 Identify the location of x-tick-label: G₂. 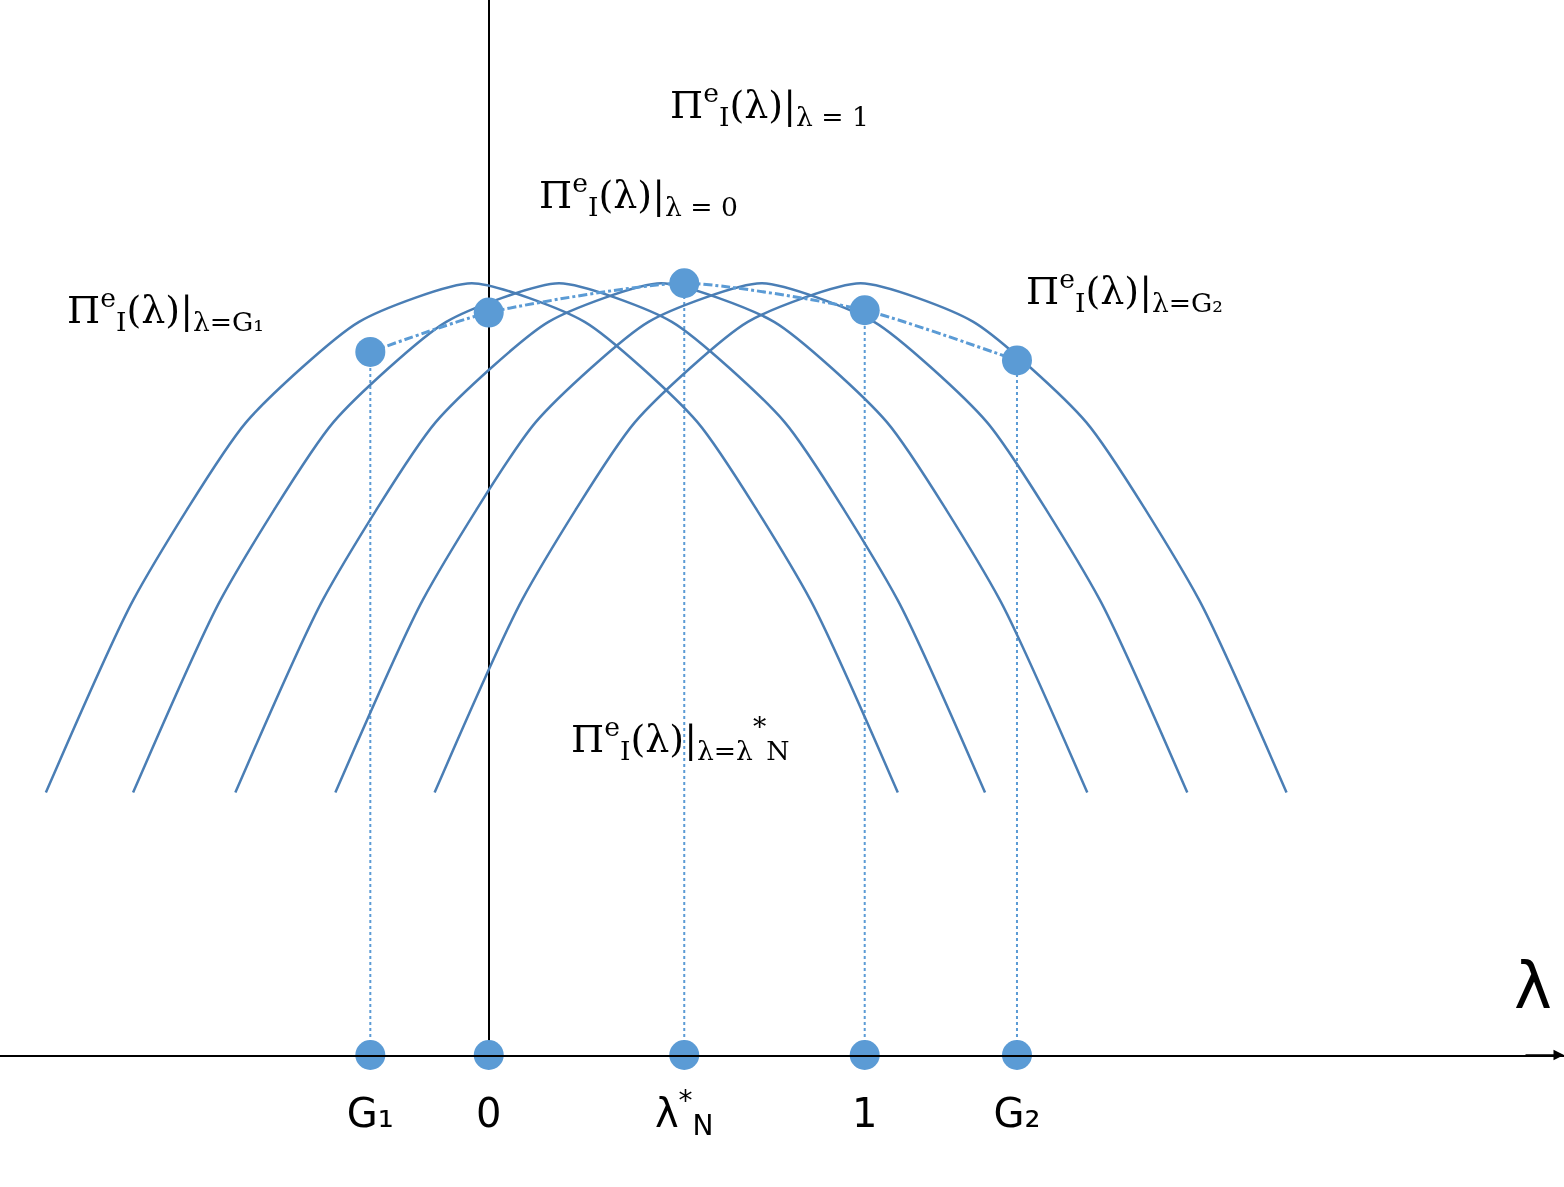
(1017, 1112).